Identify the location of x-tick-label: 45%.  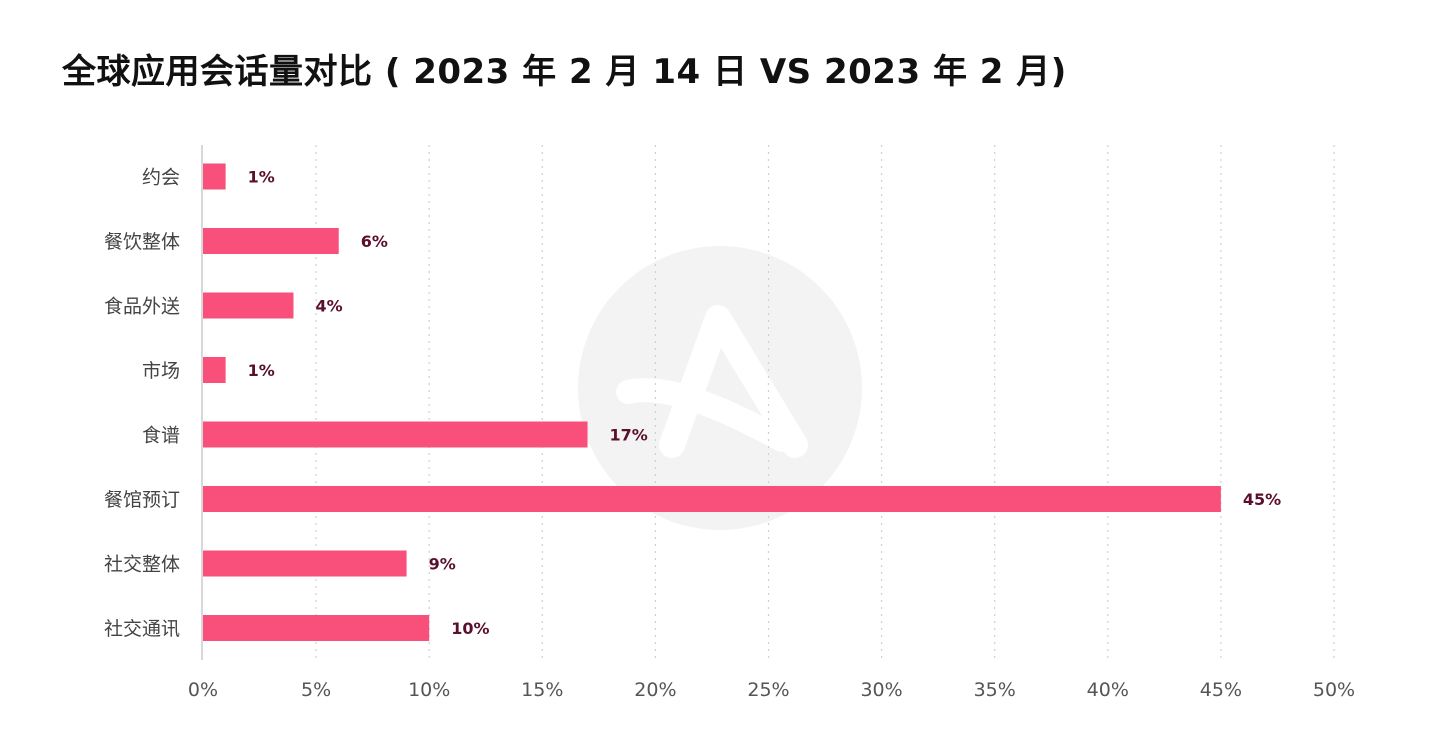
(1221, 690).